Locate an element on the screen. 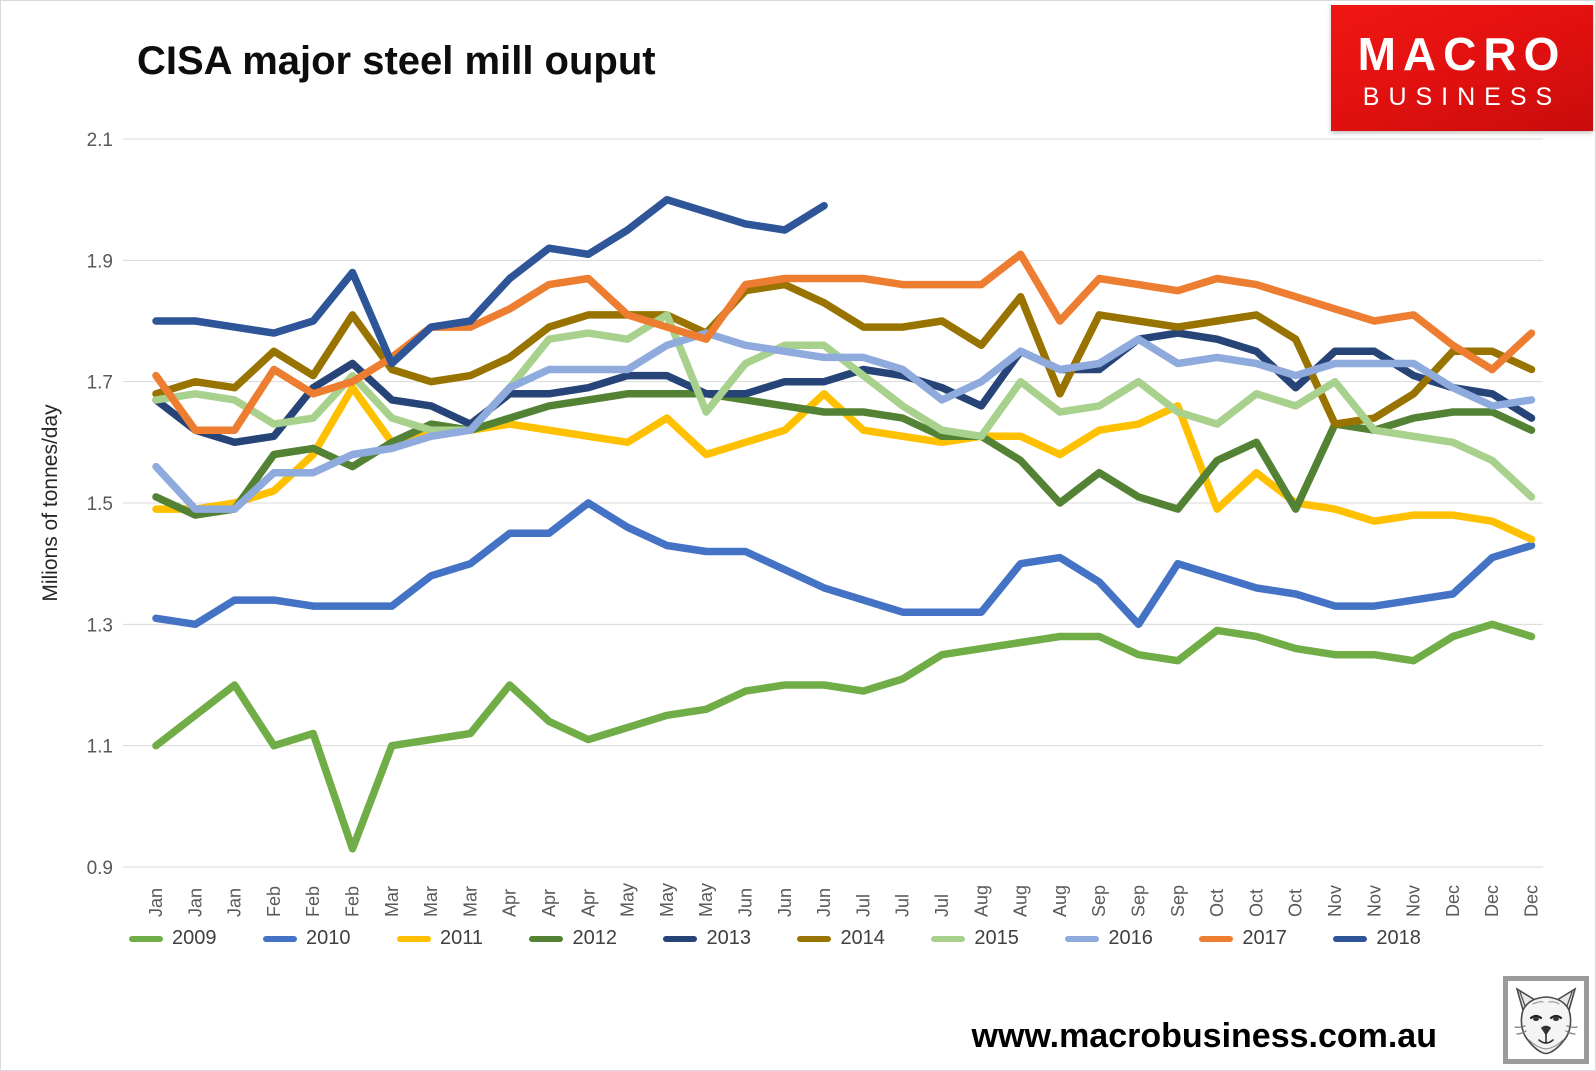 The height and width of the screenshot is (1071, 1596). x-tick-label-14-May: May is located at coordinates (706, 900).